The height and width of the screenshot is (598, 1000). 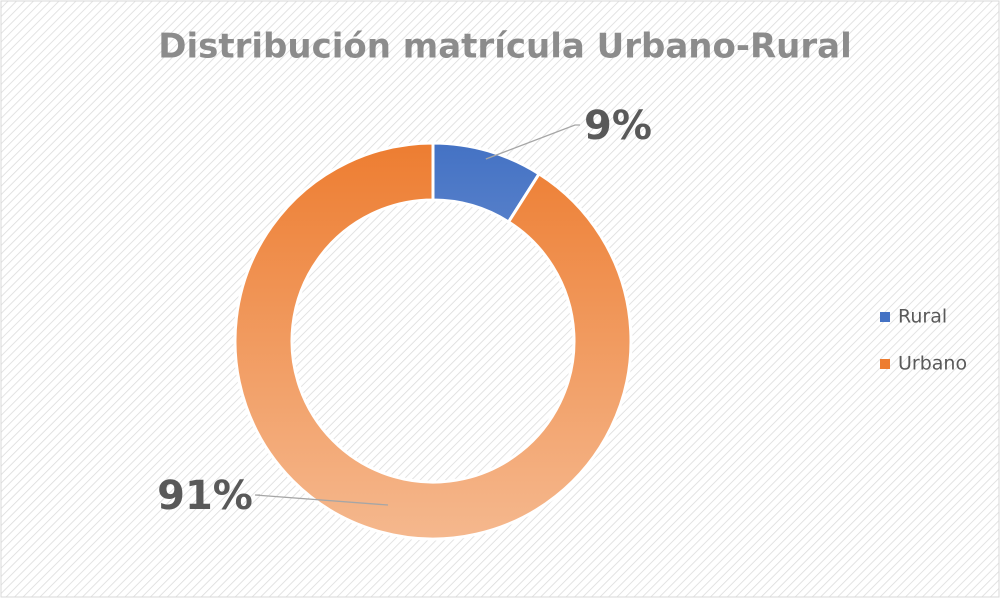 I want to click on chart-title: Distribución matrícula Urbano-Rural, so click(x=504, y=47).